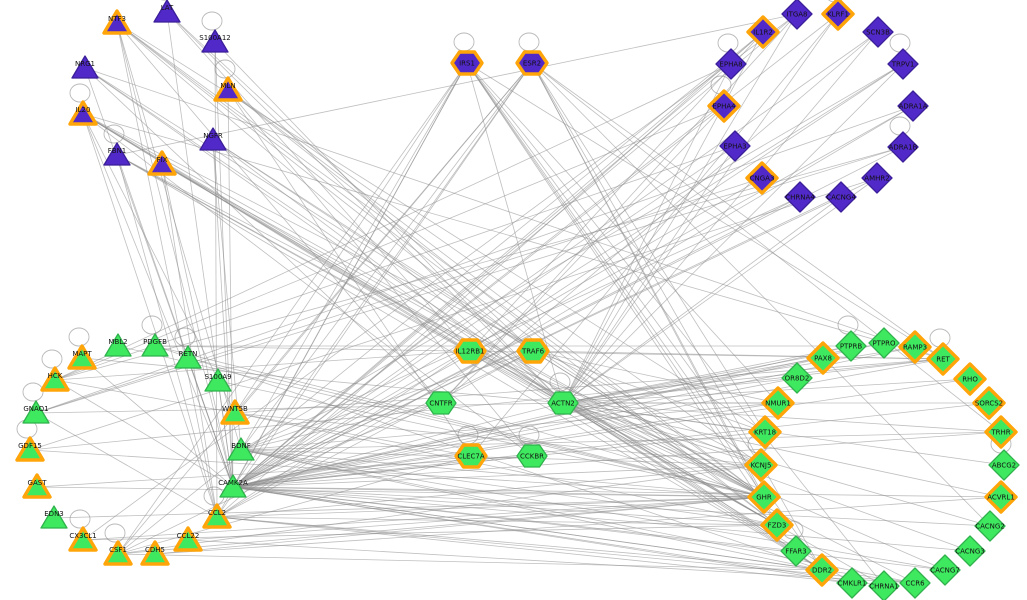 The width and height of the screenshot is (1027, 600). Describe the element at coordinates (762, 178) in the screenshot. I see `node-shape-CNGA3` at that location.